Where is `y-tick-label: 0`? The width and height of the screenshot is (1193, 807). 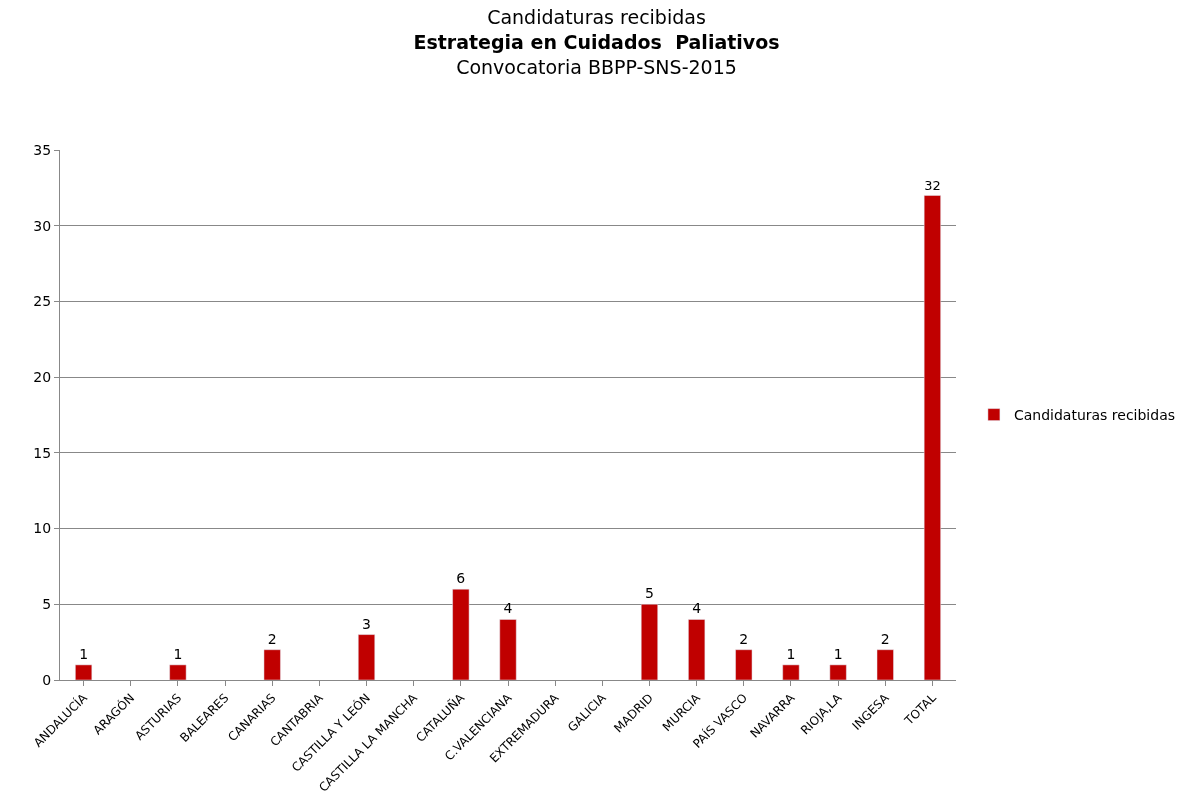
y-tick-label: 0 is located at coordinates (47, 679).